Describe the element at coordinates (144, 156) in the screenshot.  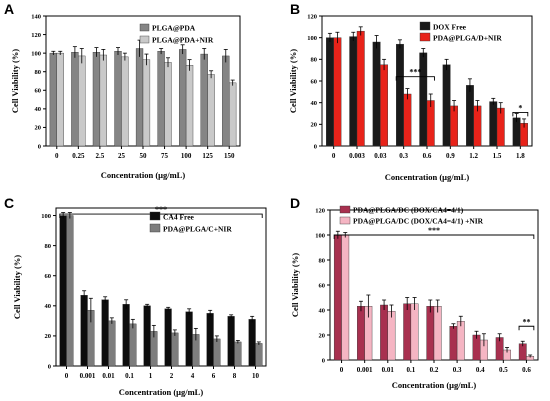
I see `x-tick-label: 50` at that location.